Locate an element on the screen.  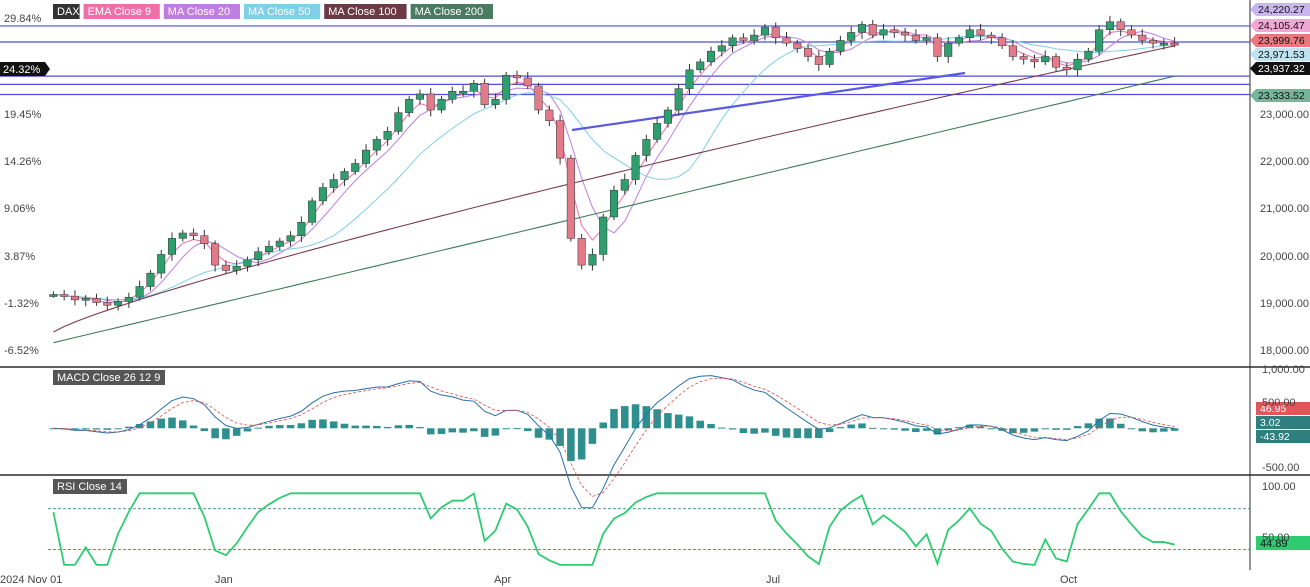
legend-text: EMA Close 9 is located at coordinates (120, 12).